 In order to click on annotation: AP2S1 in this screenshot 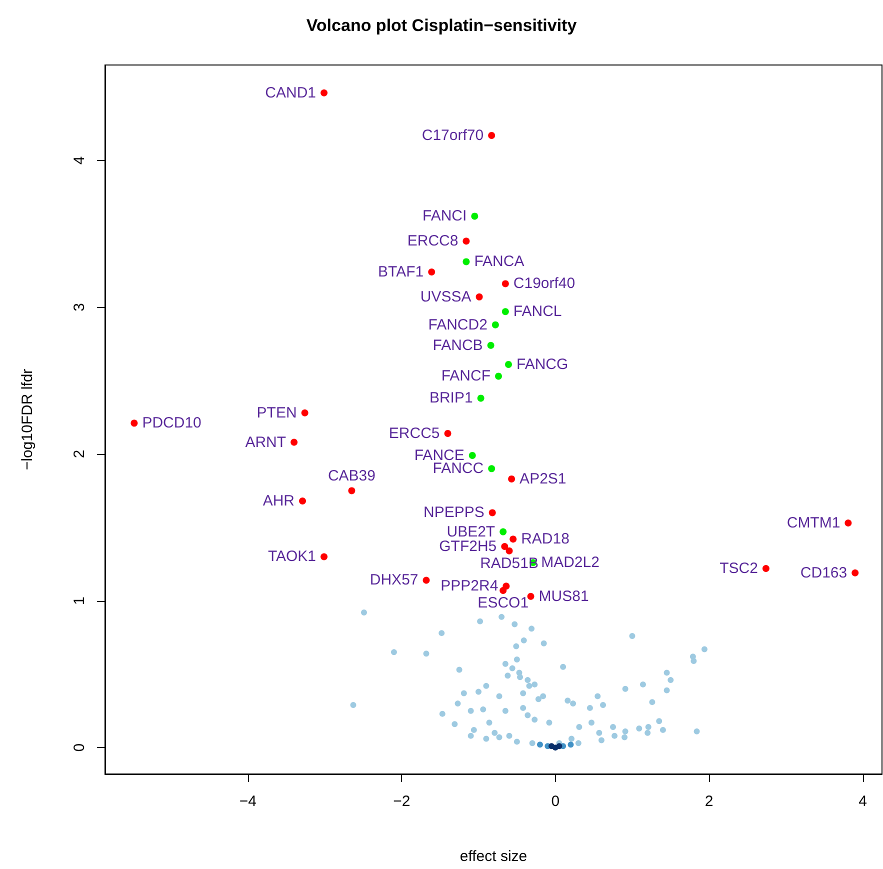, I will do `click(543, 479)`.